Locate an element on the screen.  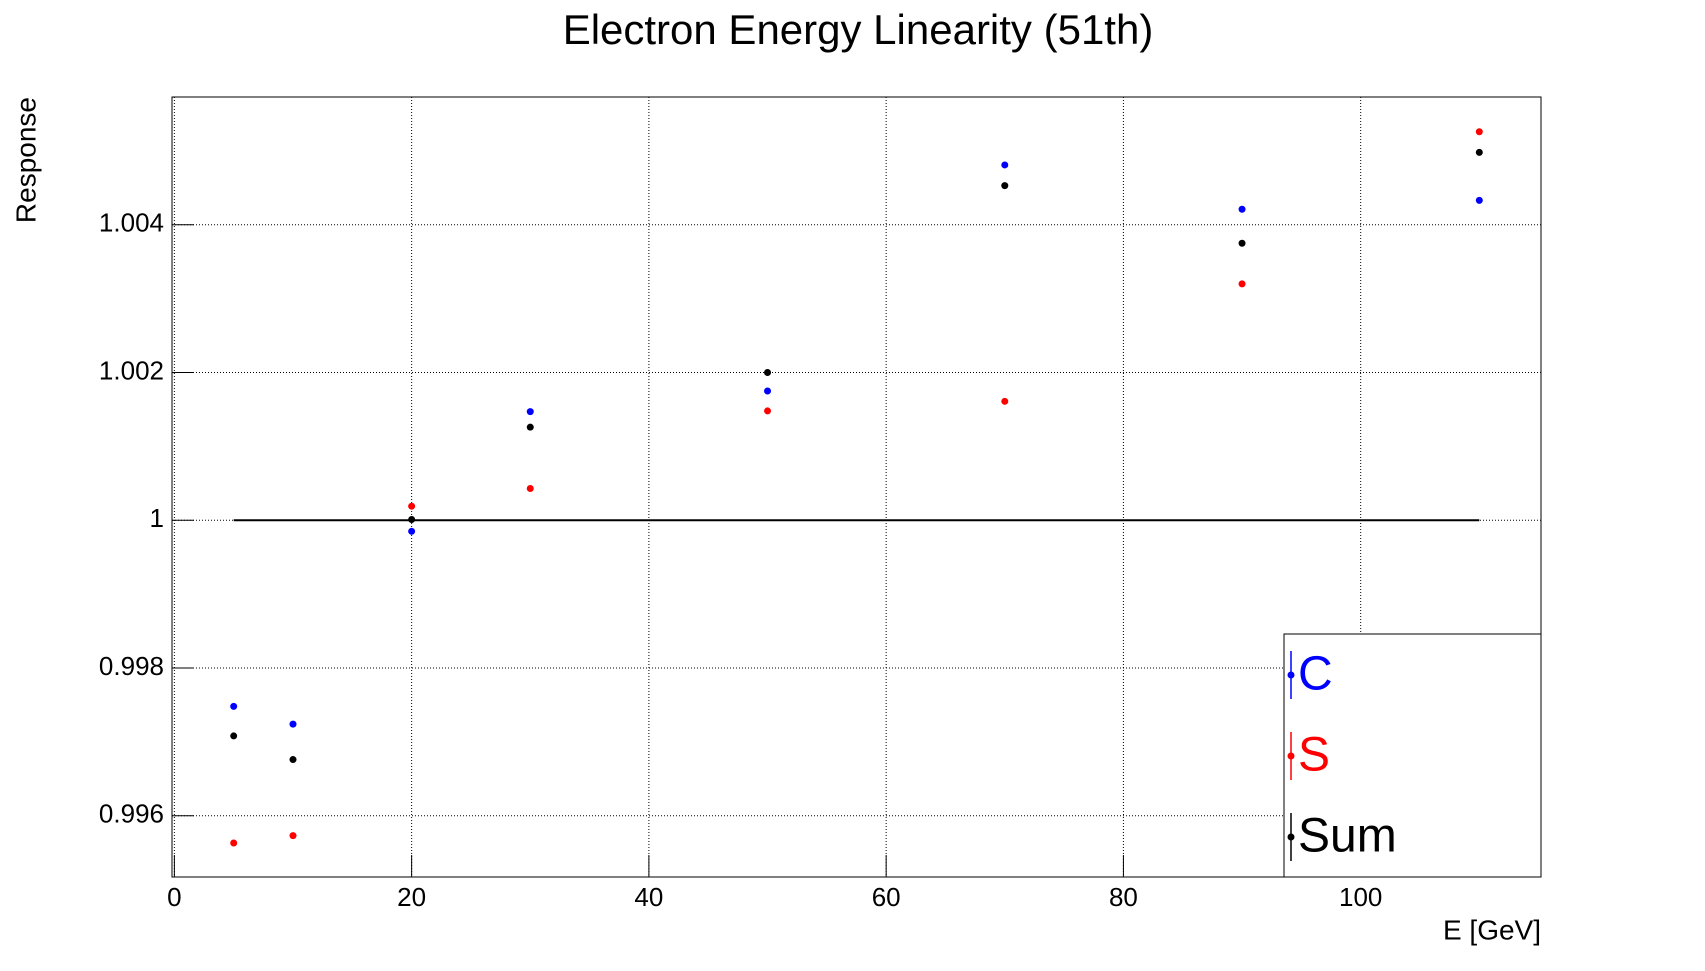
x-tick-label: 60 is located at coordinates (886, 897).